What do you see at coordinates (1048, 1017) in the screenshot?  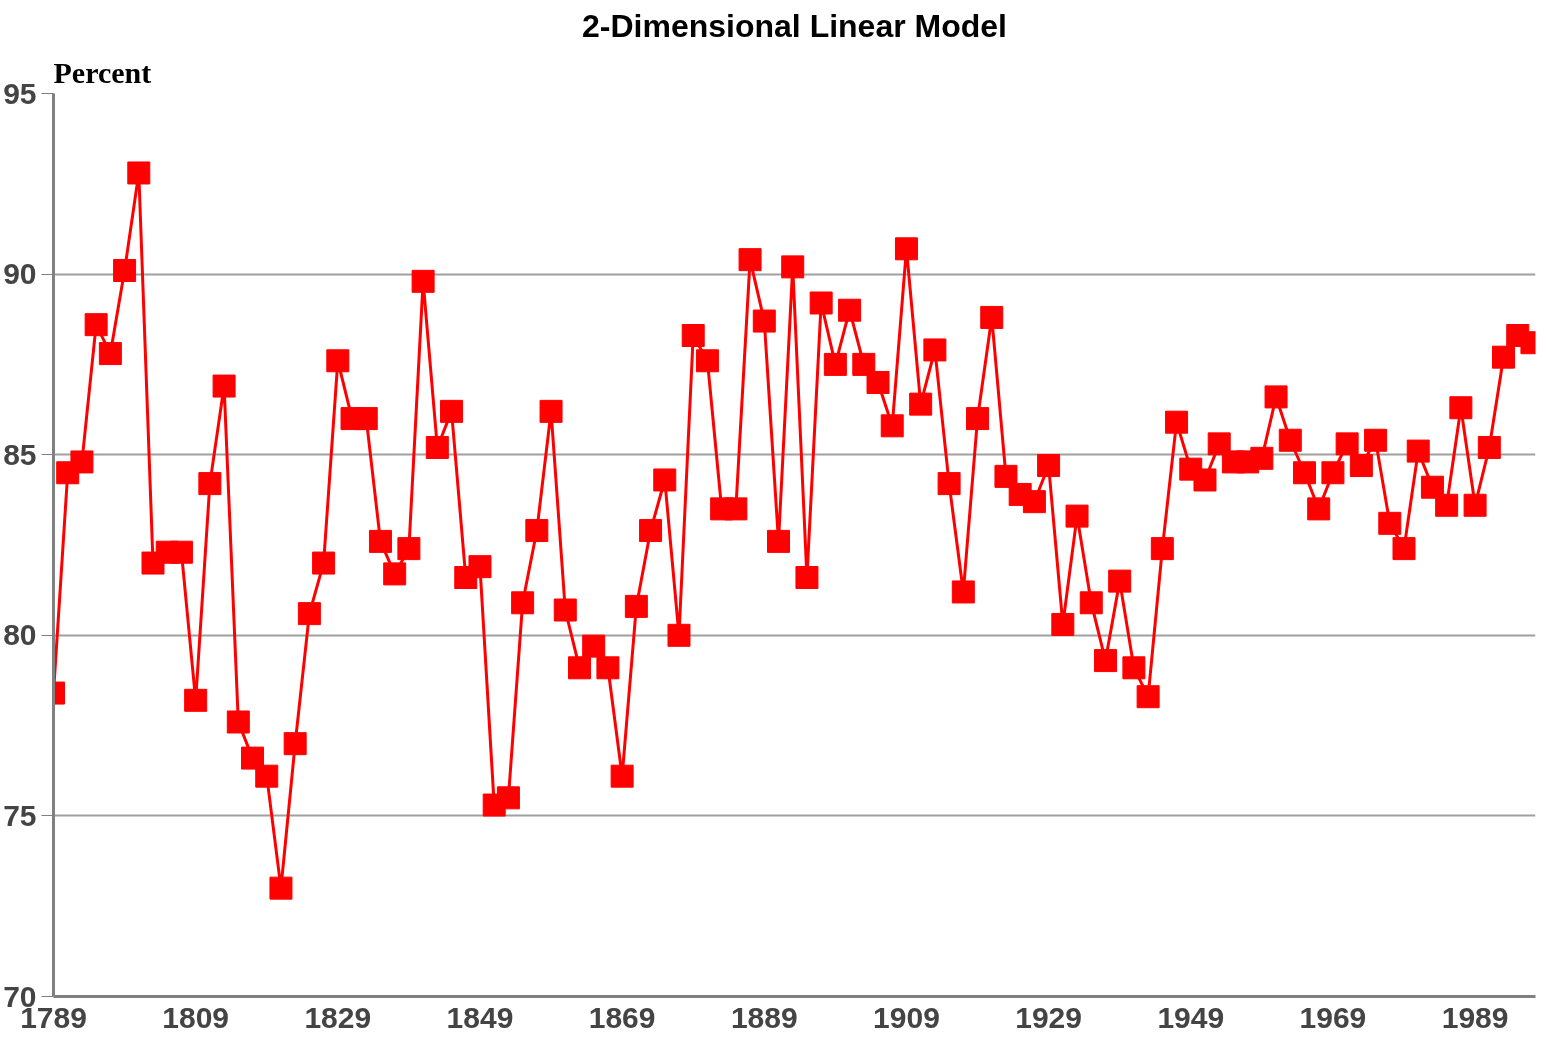 I see `x-tick-label: 1929` at bounding box center [1048, 1017].